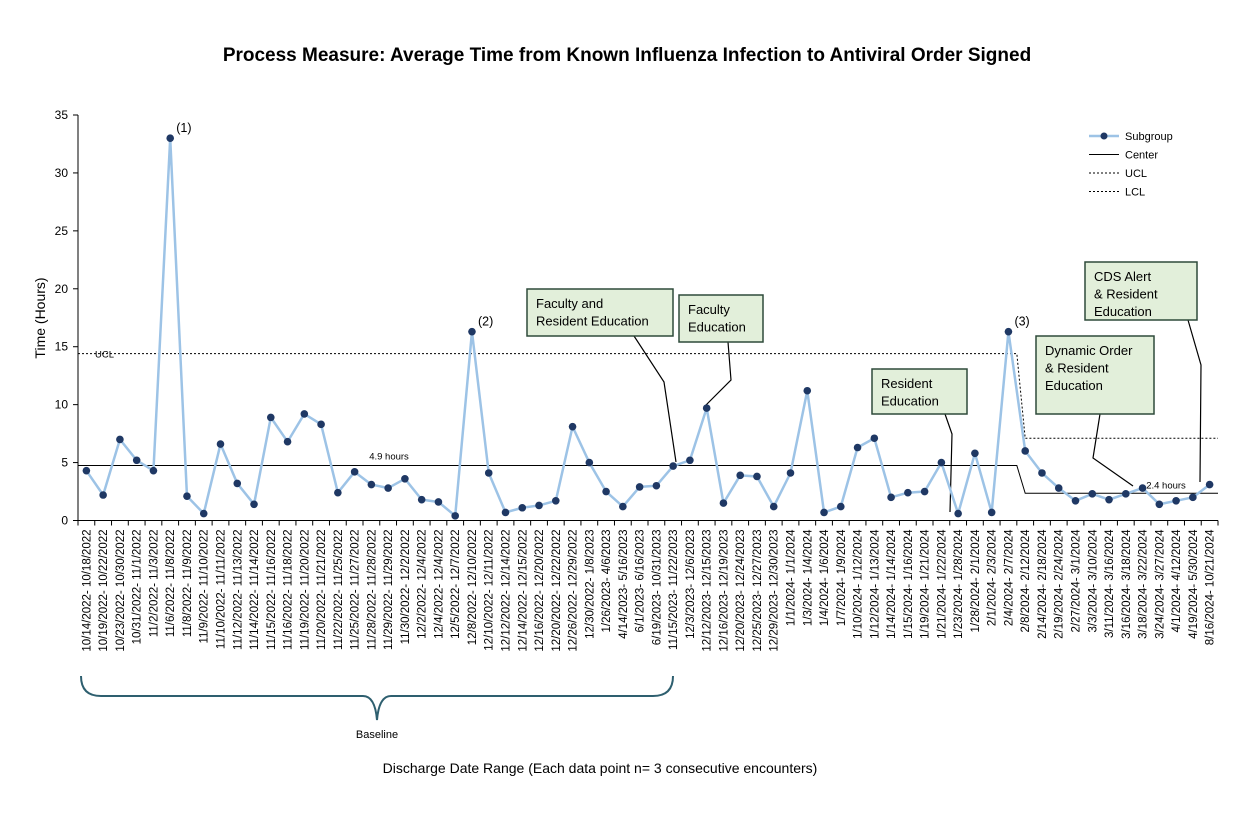 The image size is (1256, 816). What do you see at coordinates (1043, 584) in the screenshot?
I see `x-tick-label: 2/14/2024- 2/18/2024` at bounding box center [1043, 584].